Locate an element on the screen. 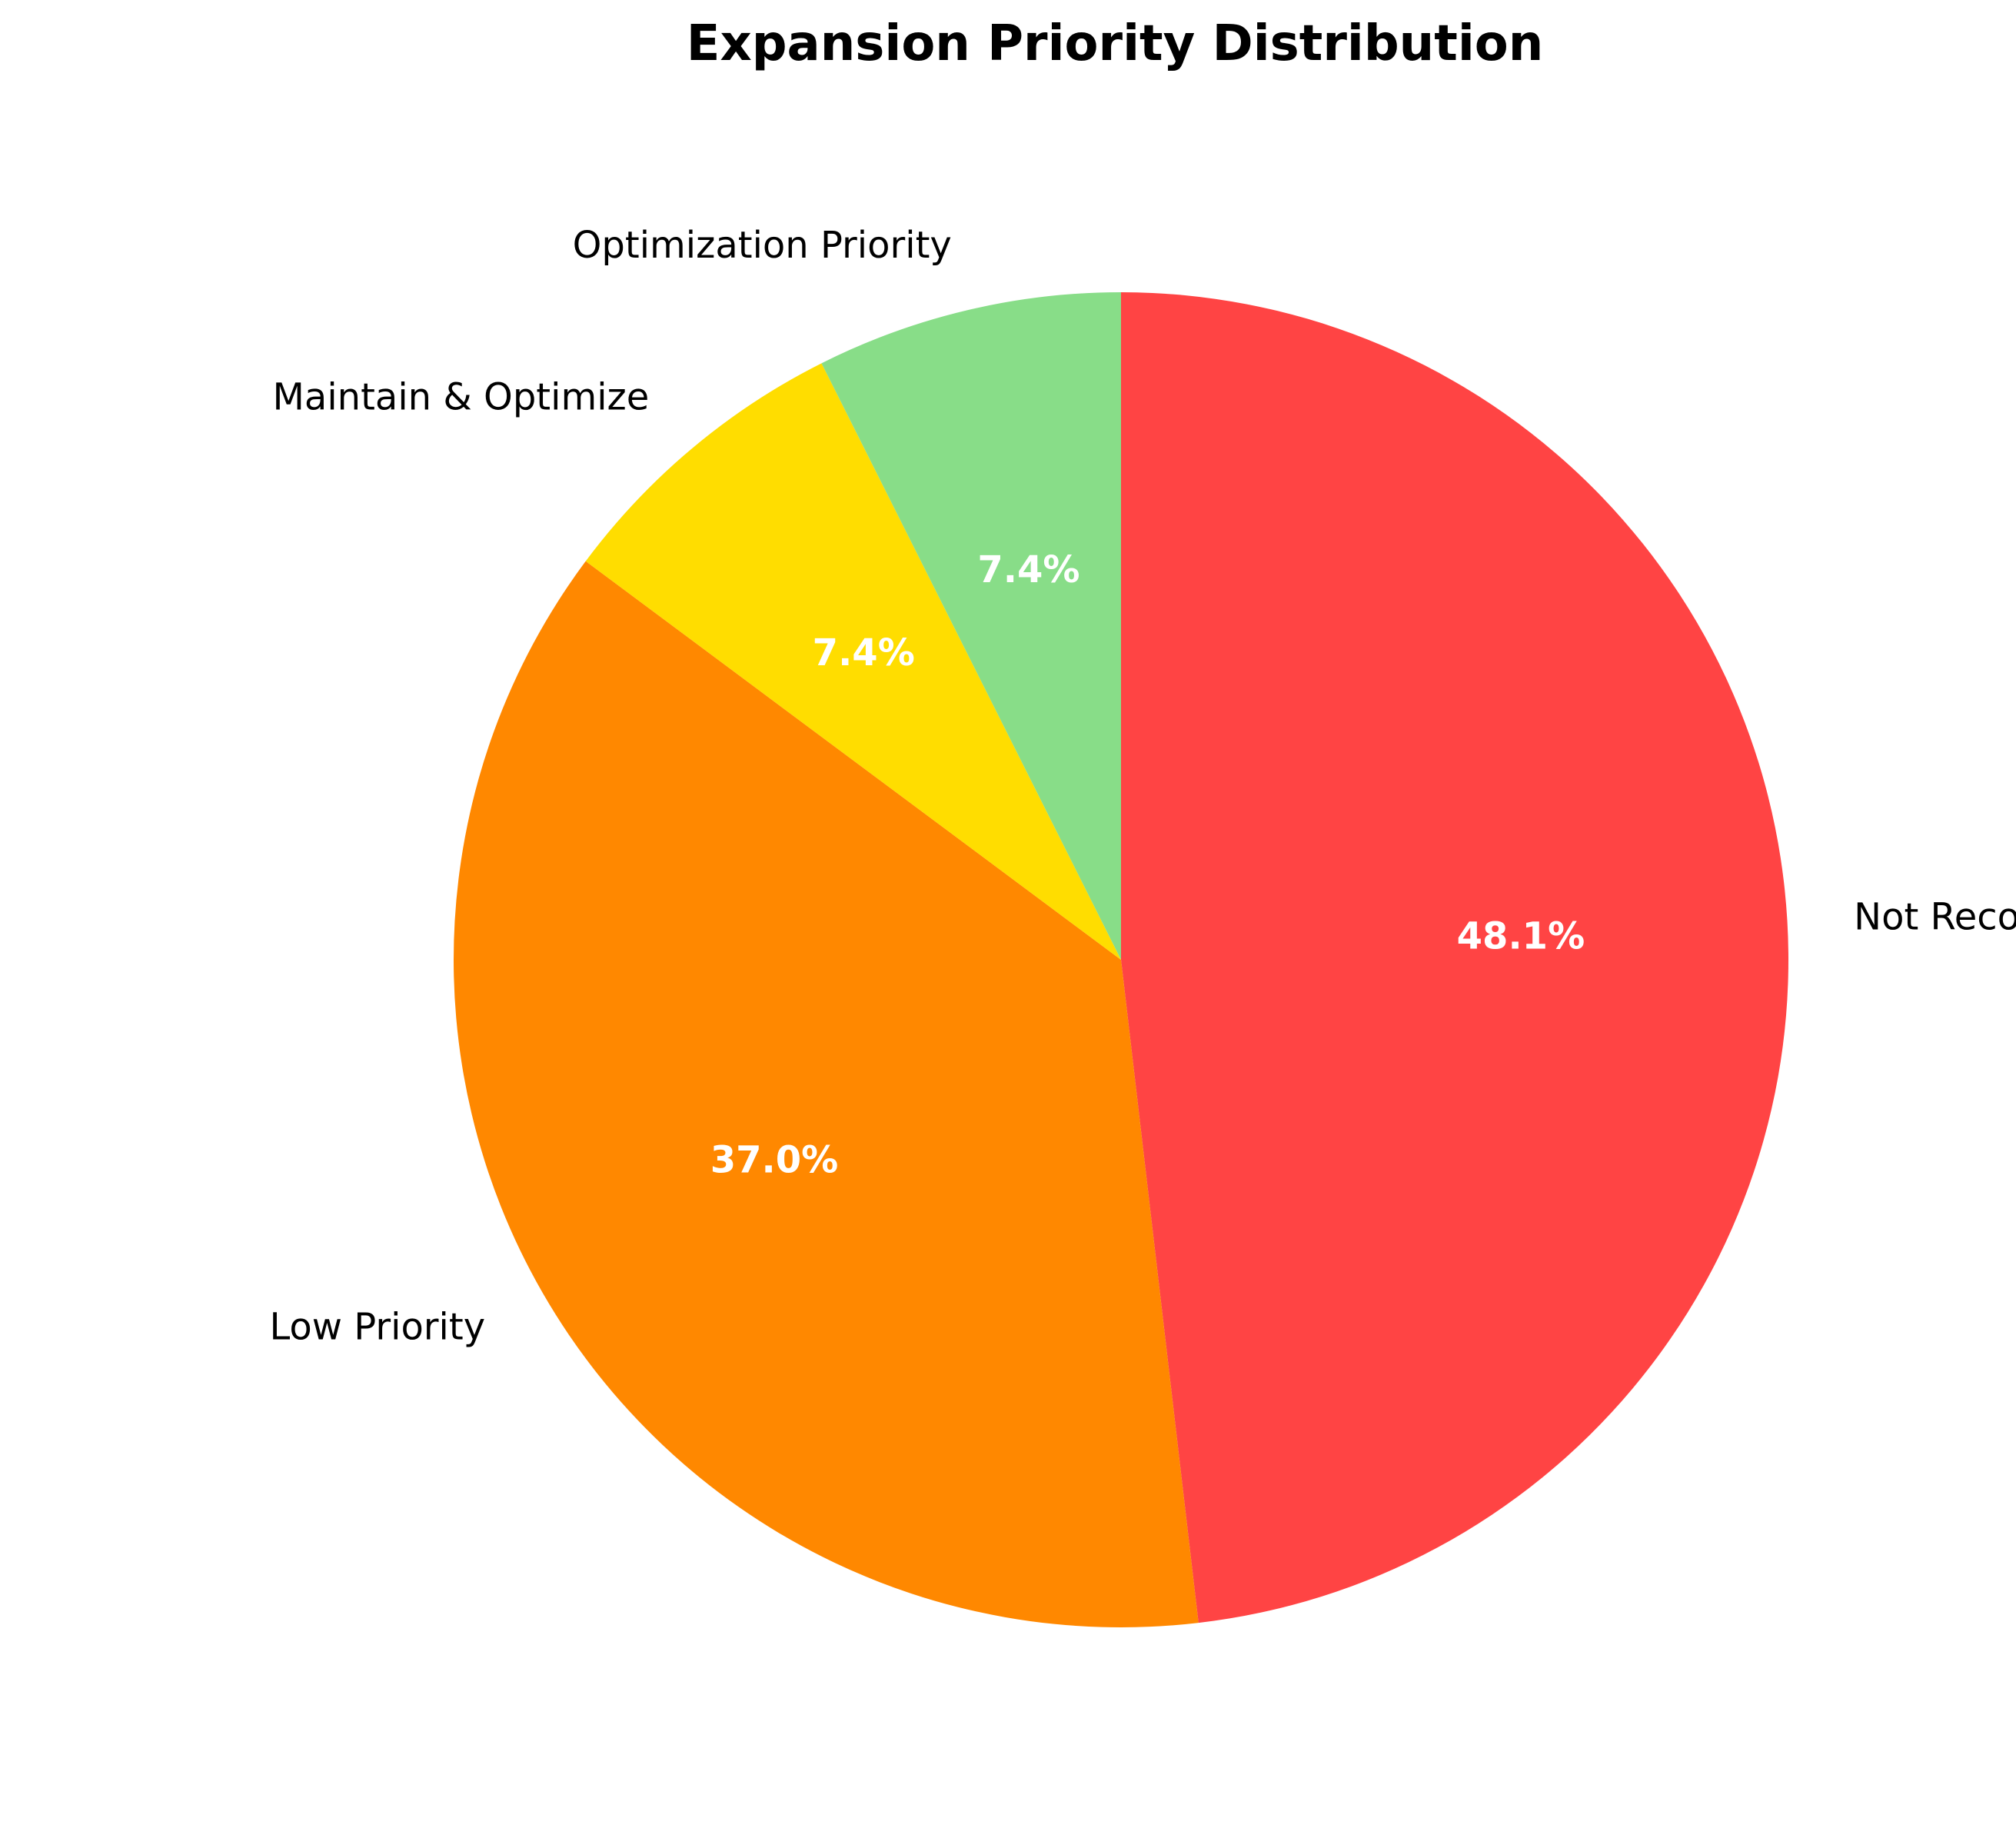 This screenshot has width=2016, height=1825. slice-label-optimization-priority: Optimization Priority is located at coordinates (762, 245).